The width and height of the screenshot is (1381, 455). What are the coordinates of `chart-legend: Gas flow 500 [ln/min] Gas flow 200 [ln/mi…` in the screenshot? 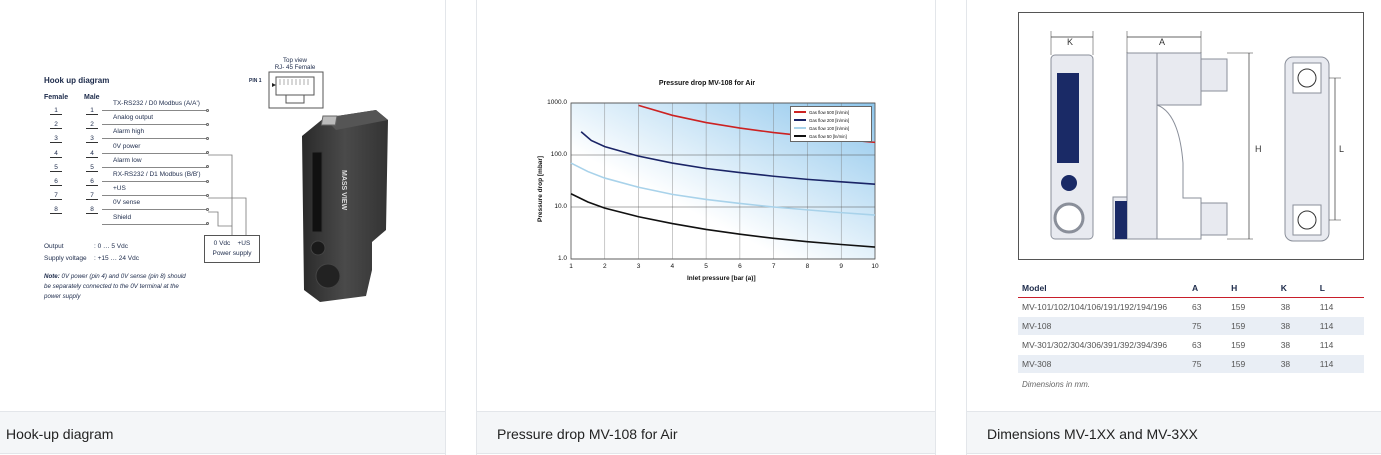 It's located at (831, 124).